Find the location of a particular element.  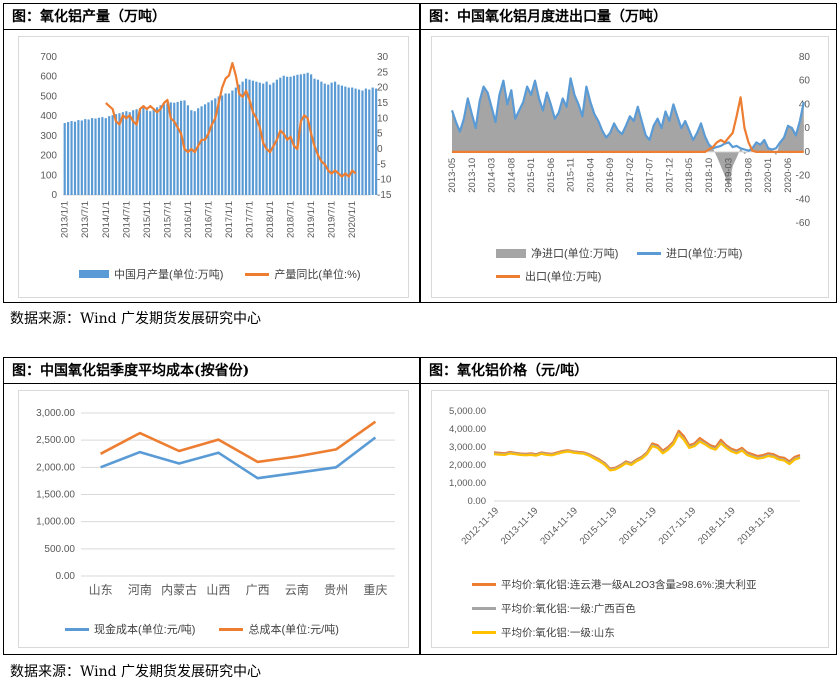

y-tick-right: -40 is located at coordinates (803, 199).